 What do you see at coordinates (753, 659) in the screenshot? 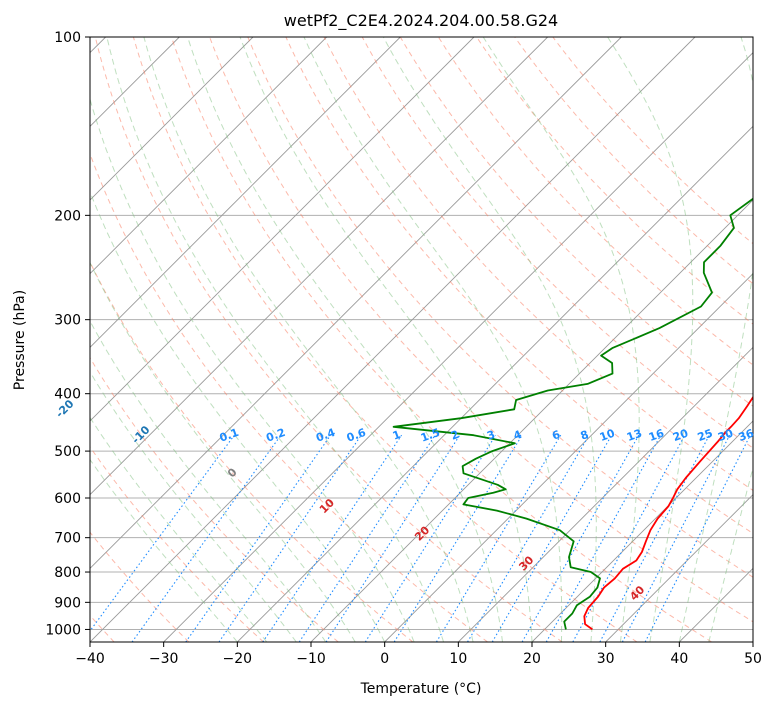
I see `x-tick-label: 50` at bounding box center [753, 659].